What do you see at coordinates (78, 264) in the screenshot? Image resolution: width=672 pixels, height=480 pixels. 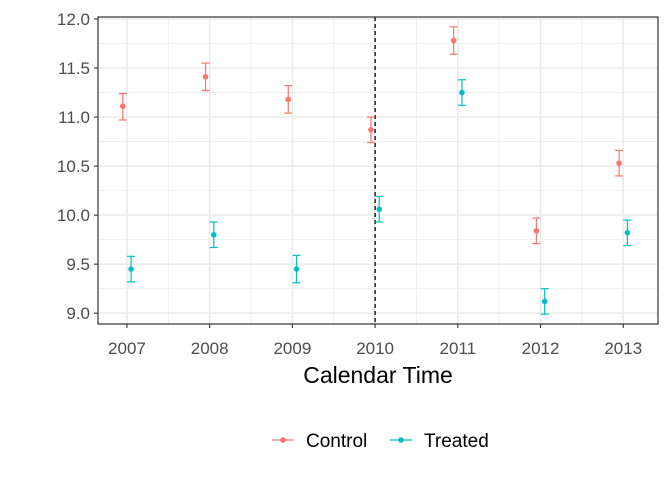 I see `y-tick-label: 9.5` at bounding box center [78, 264].